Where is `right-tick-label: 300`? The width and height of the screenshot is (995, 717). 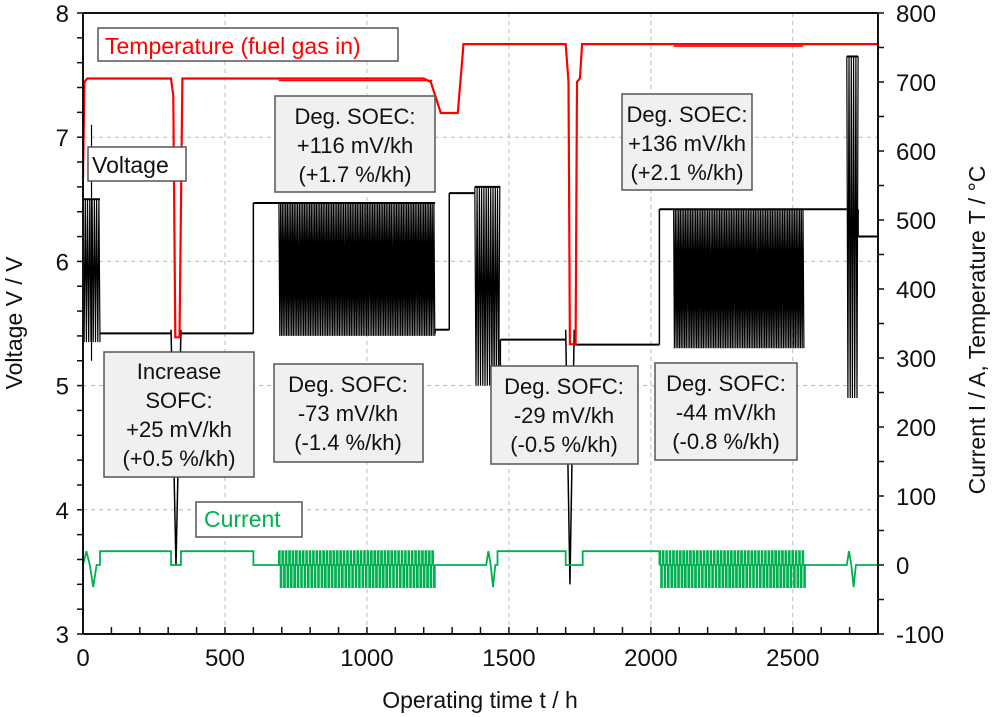
right-tick-label: 300 is located at coordinates (916, 359).